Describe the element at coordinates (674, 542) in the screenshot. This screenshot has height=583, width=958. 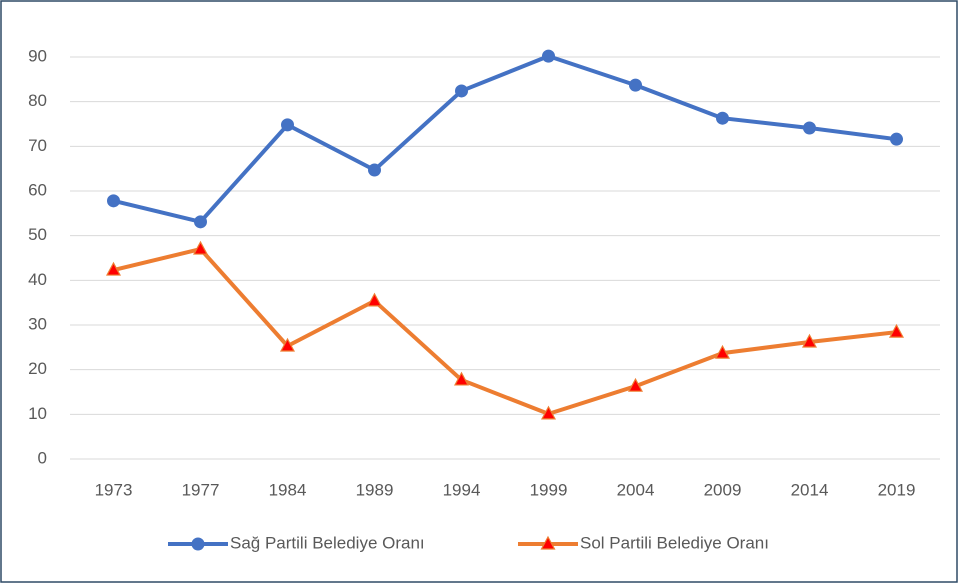
I see `legend-label: Sol Partili Belediye Oranı` at that location.